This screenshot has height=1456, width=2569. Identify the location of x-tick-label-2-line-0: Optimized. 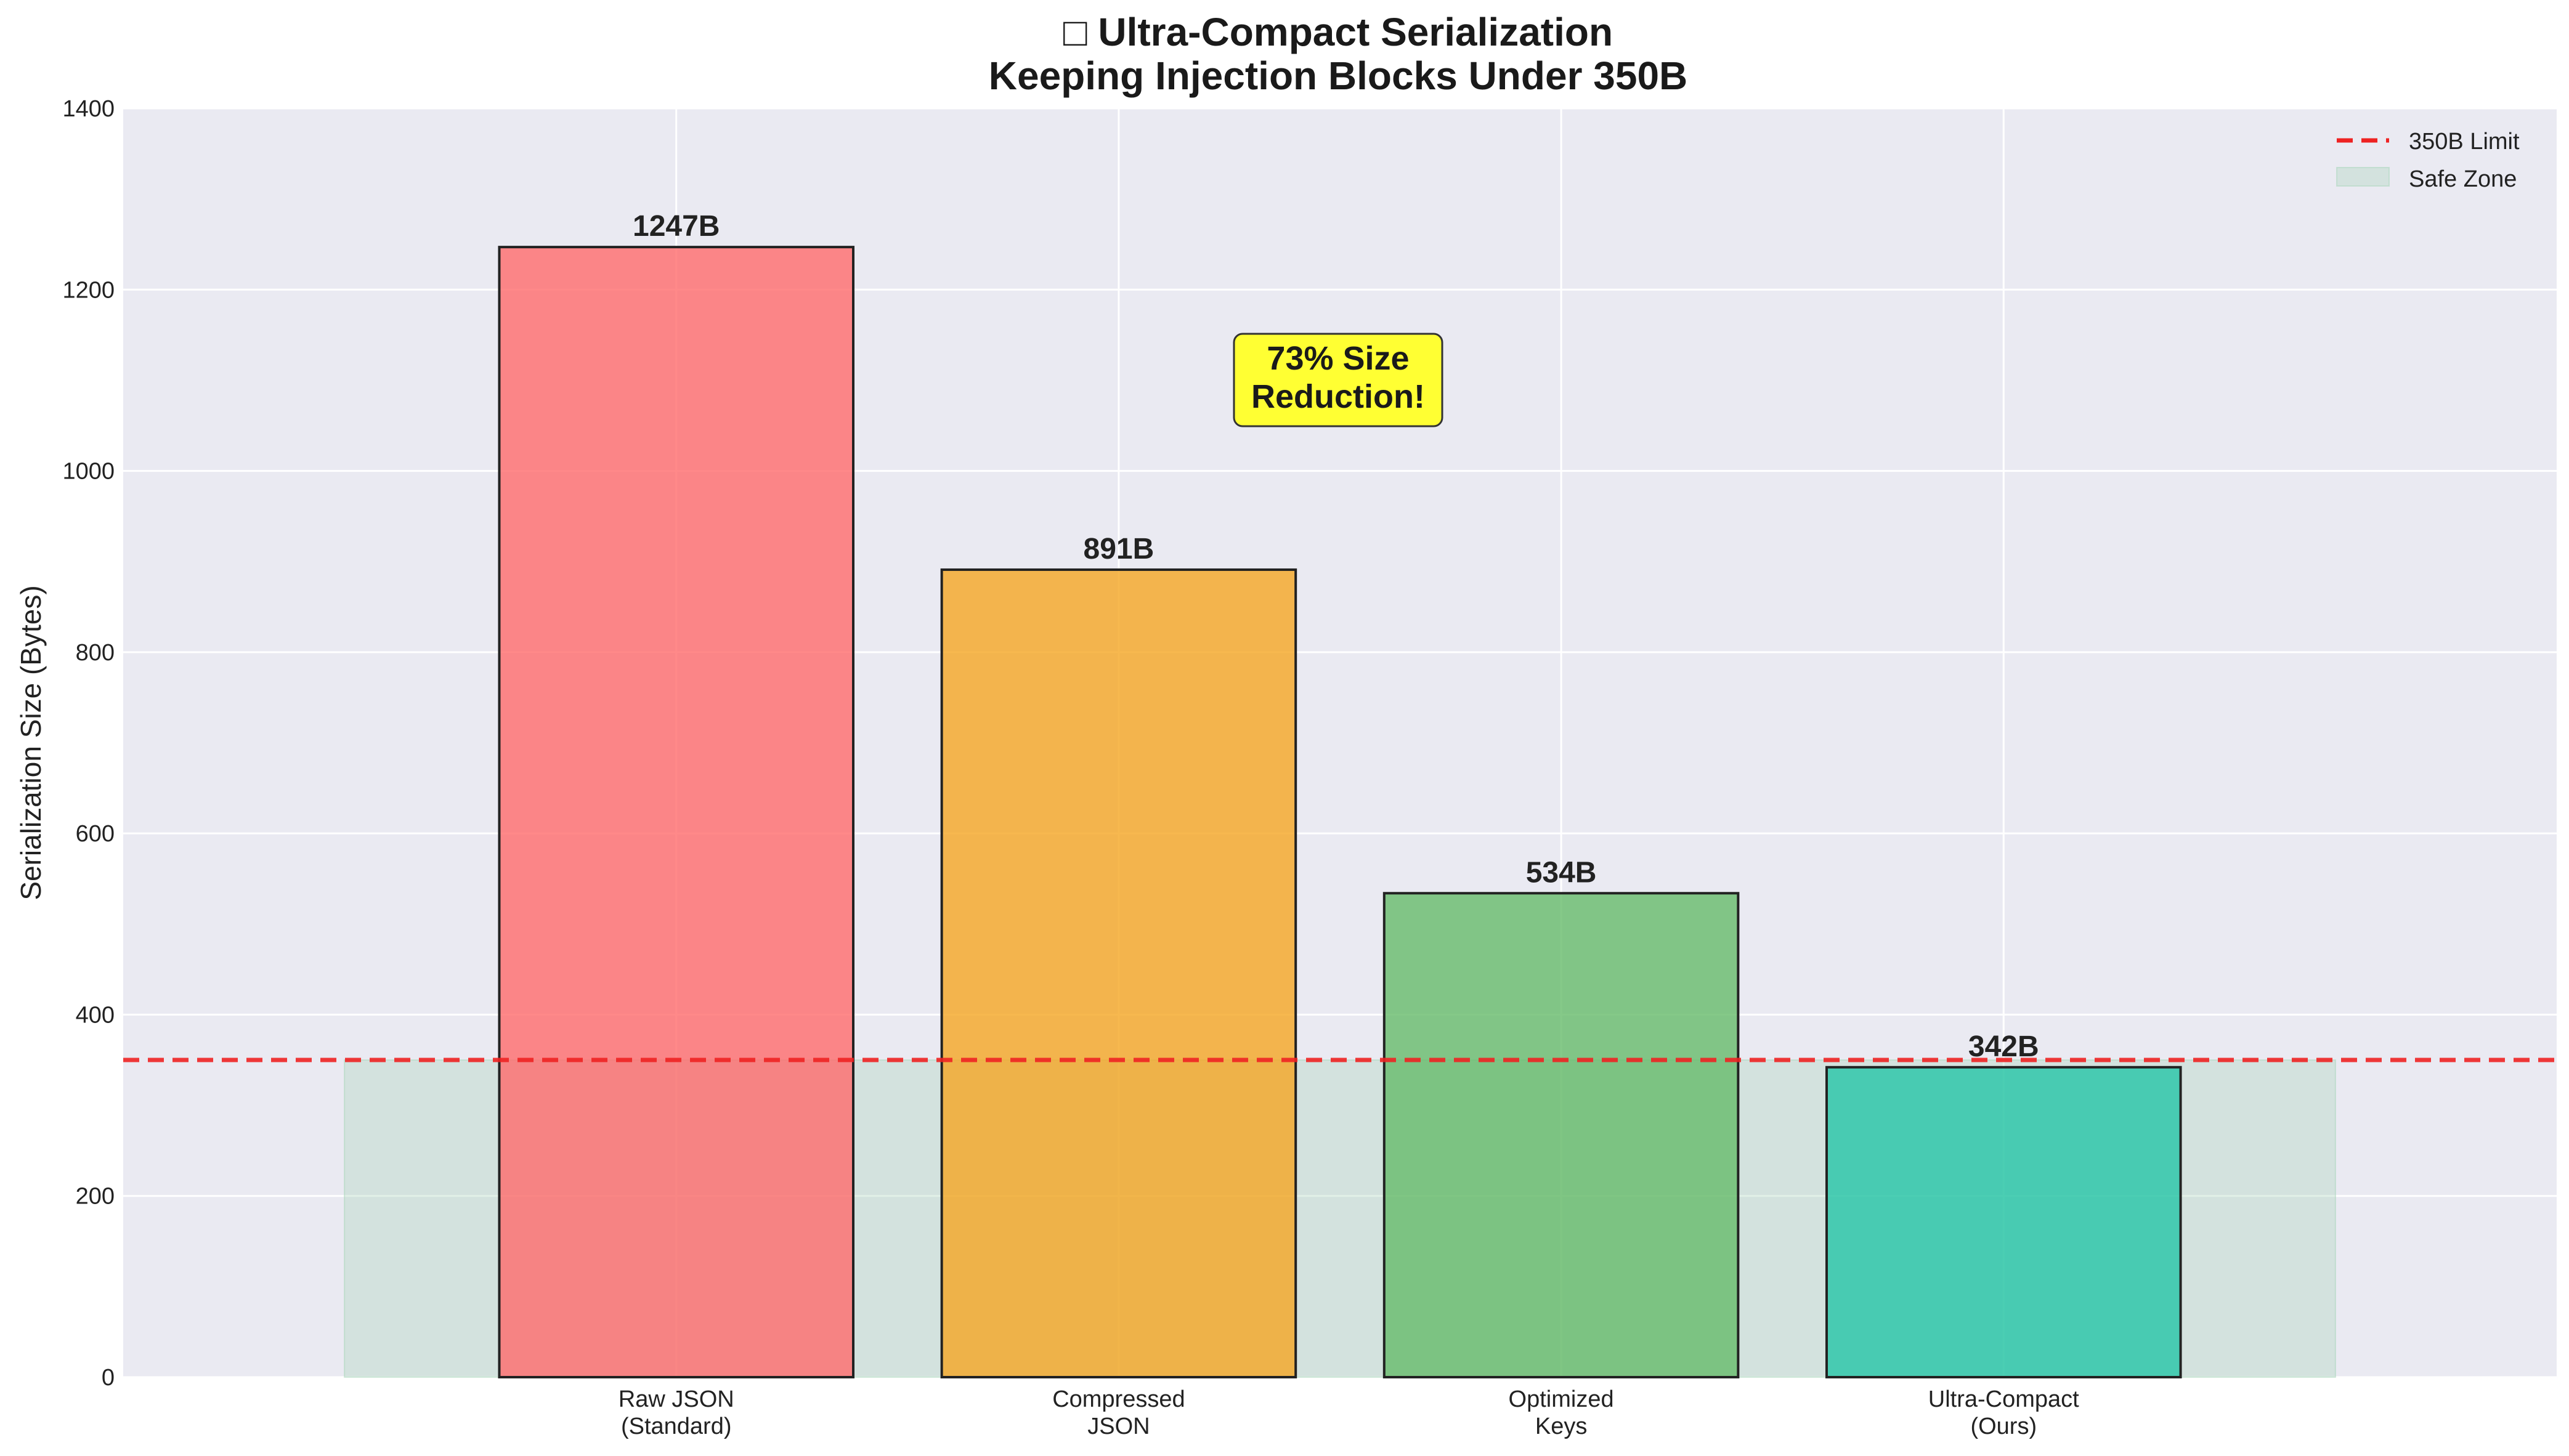
(1561, 1399).